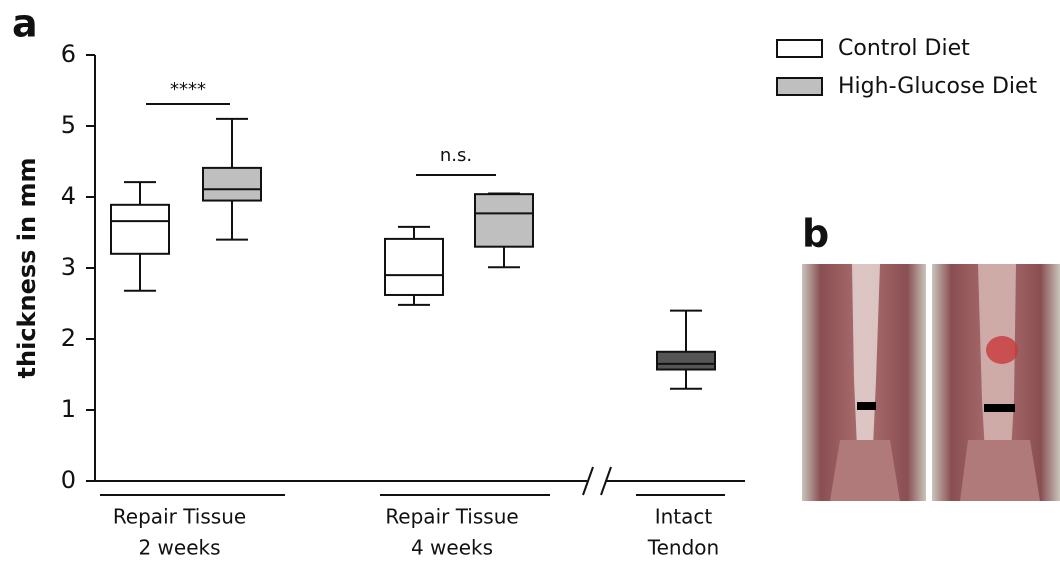 Image resolution: width=1060 pixels, height=561 pixels. What do you see at coordinates (68, 338) in the screenshot?
I see `y-tick-label: 2` at bounding box center [68, 338].